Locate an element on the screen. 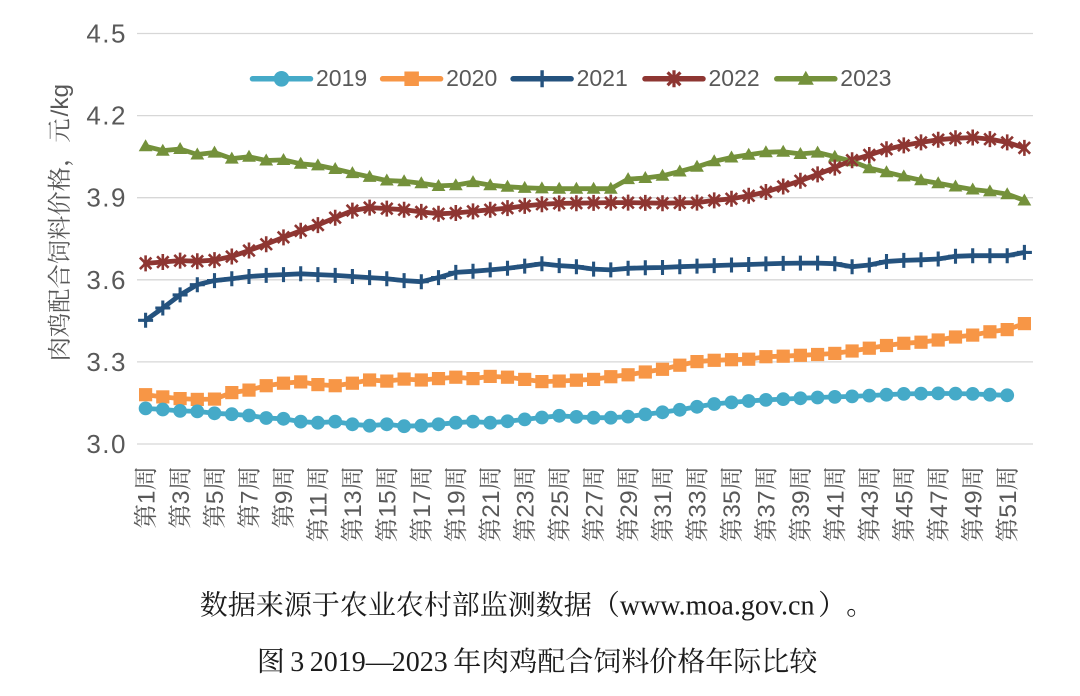 The image size is (1080, 696). svg-text: 4.5 is located at coordinates (106, 34).